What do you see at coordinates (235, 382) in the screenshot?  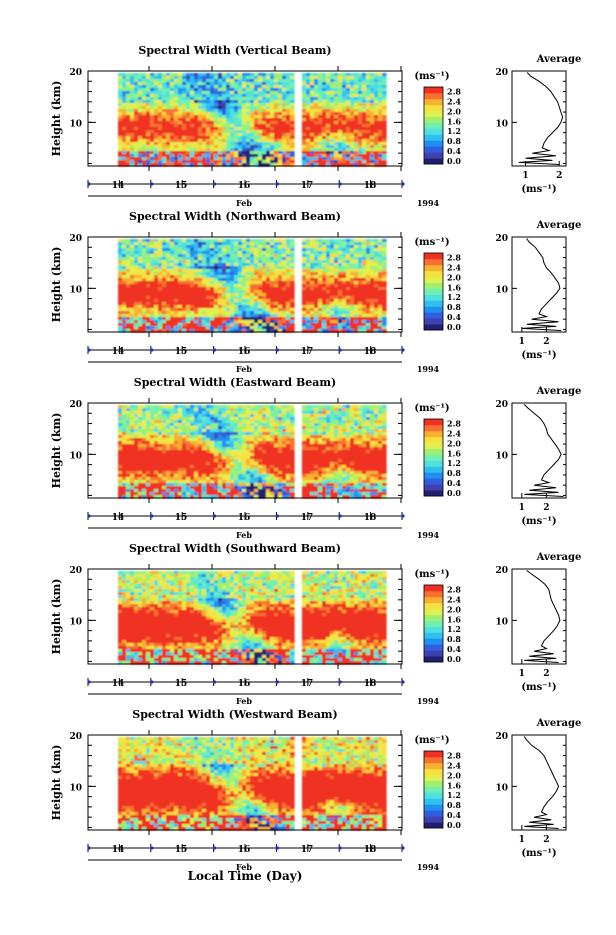 I see `panel-title: Spectral Width (Eastward Beam)` at bounding box center [235, 382].